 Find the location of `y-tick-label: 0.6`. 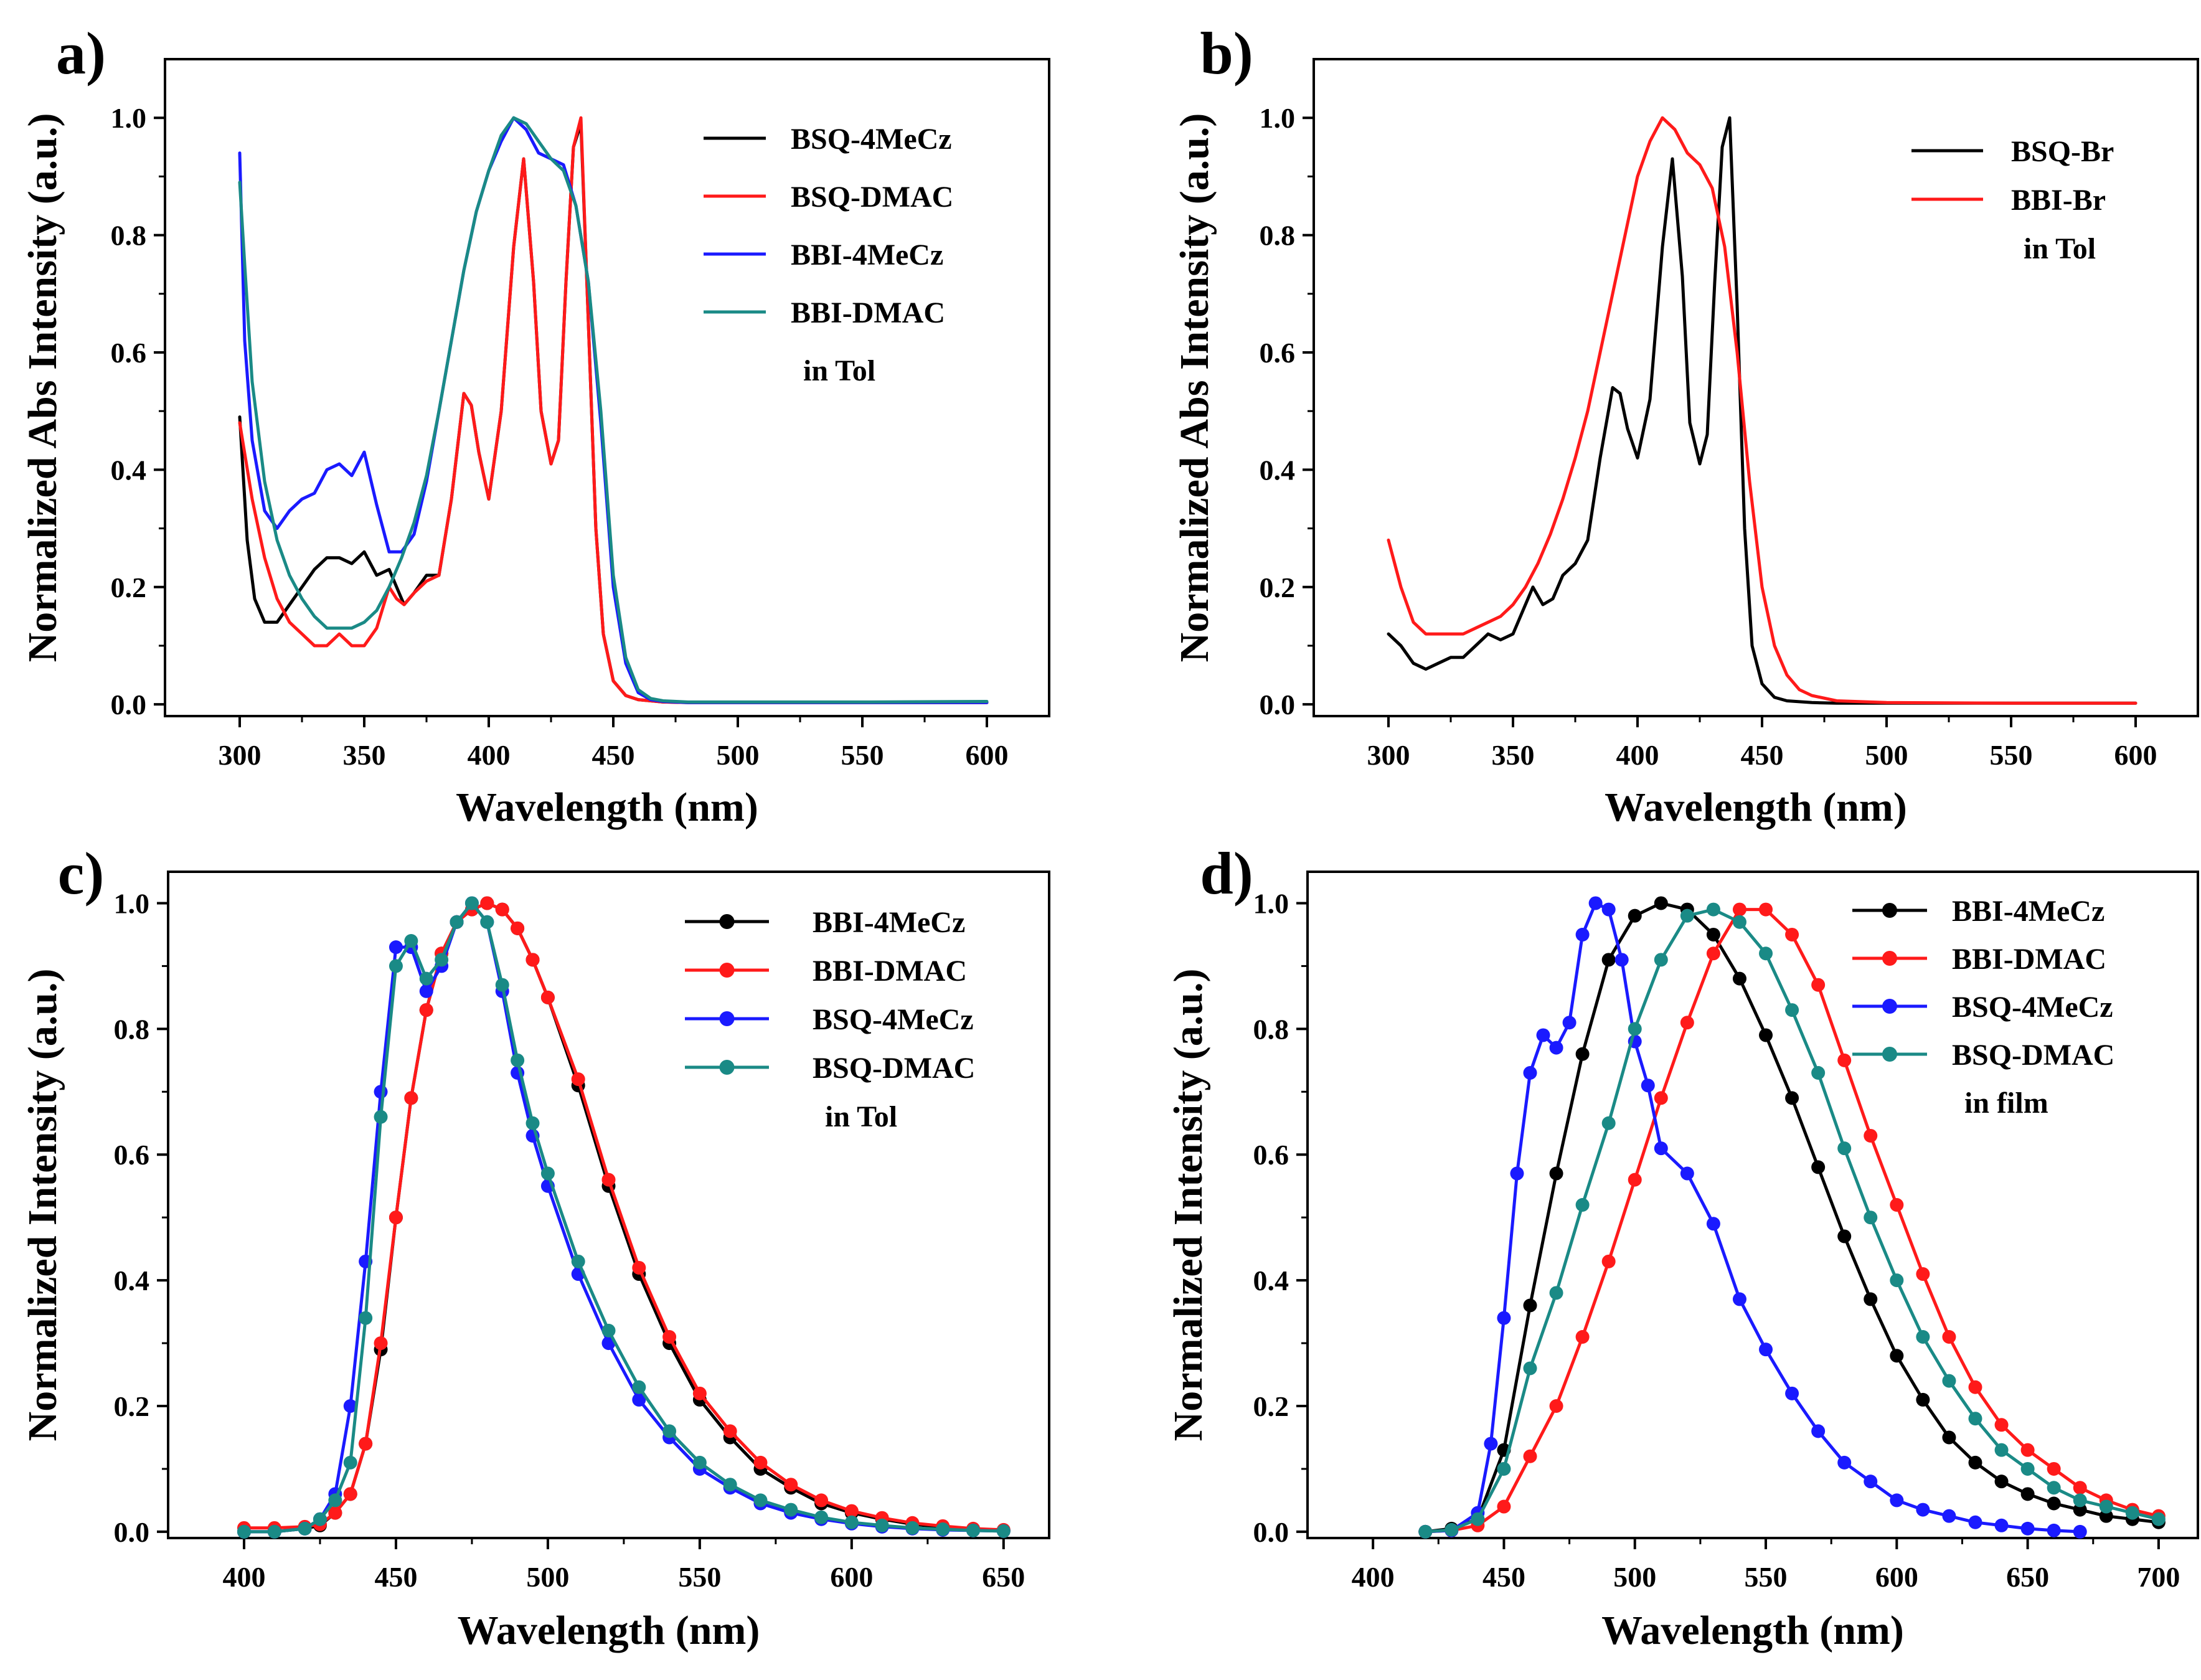

y-tick-label: 0.6 is located at coordinates (132, 1155).